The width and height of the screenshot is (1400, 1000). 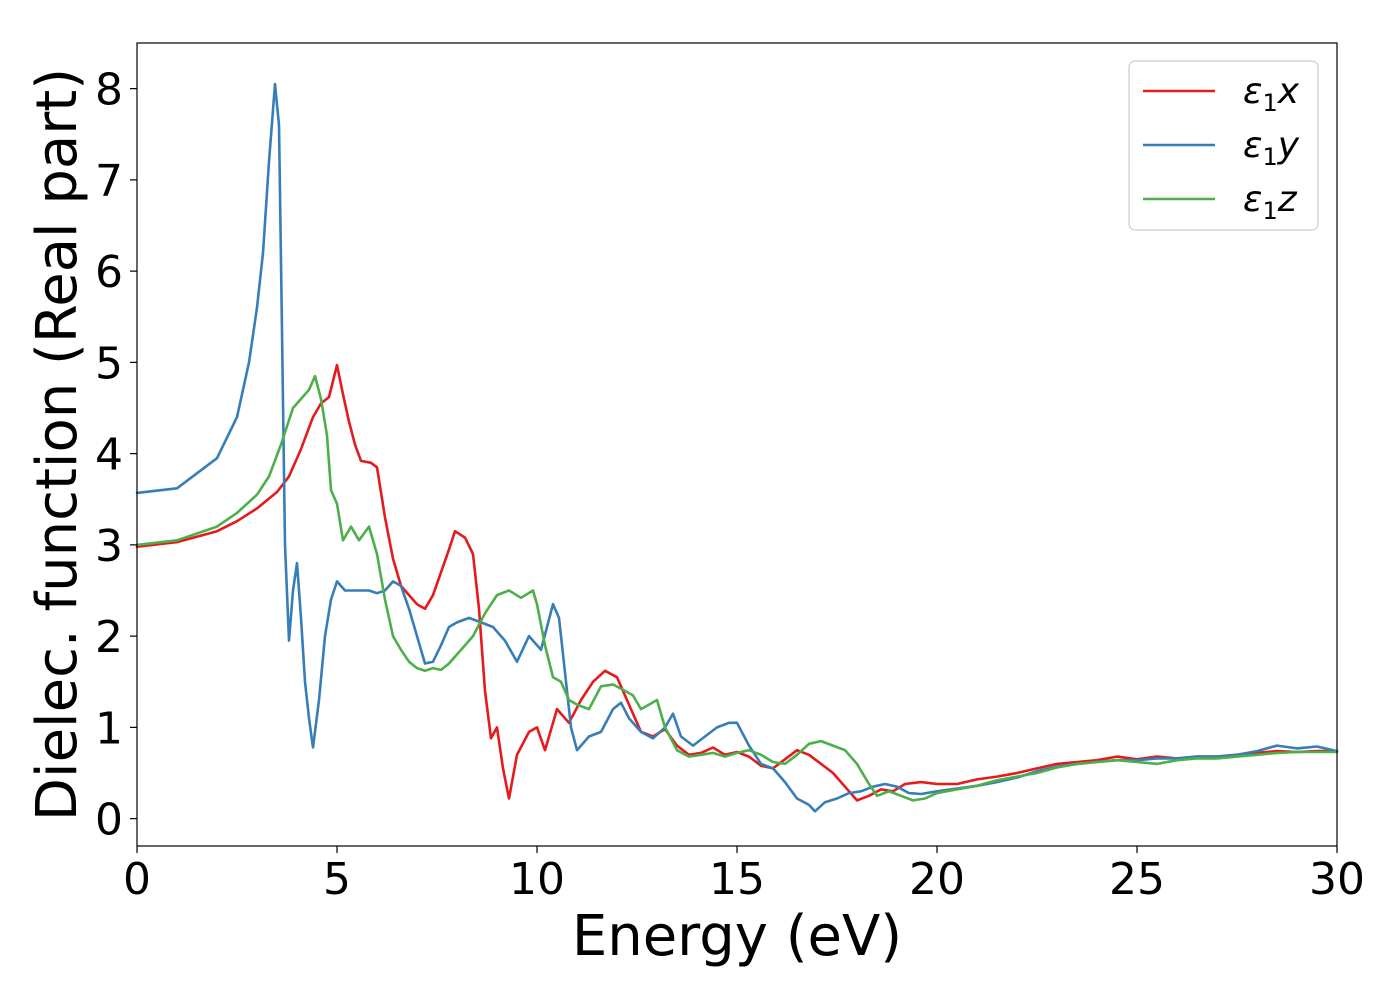 I want to click on y-axis-title: Dielec. function (Real part), so click(x=57, y=444).